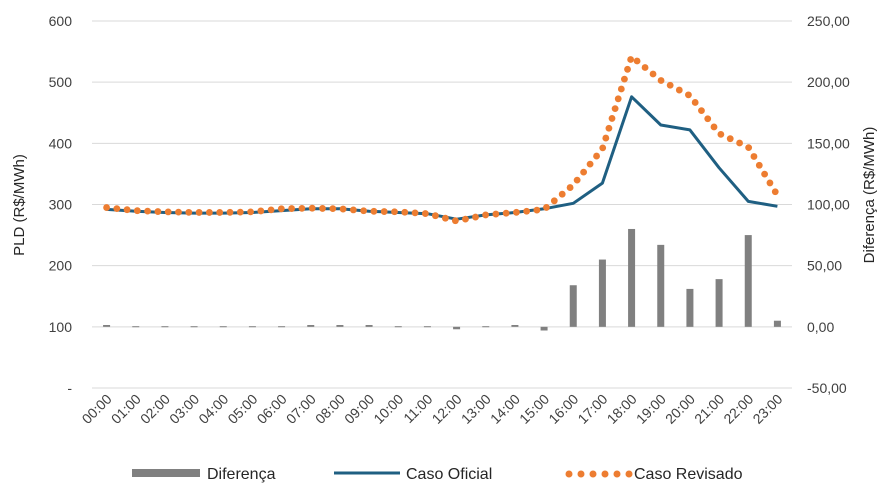 The image size is (885, 488). I want to click on x-axis-tick-label: 10:00, so click(388, 409).